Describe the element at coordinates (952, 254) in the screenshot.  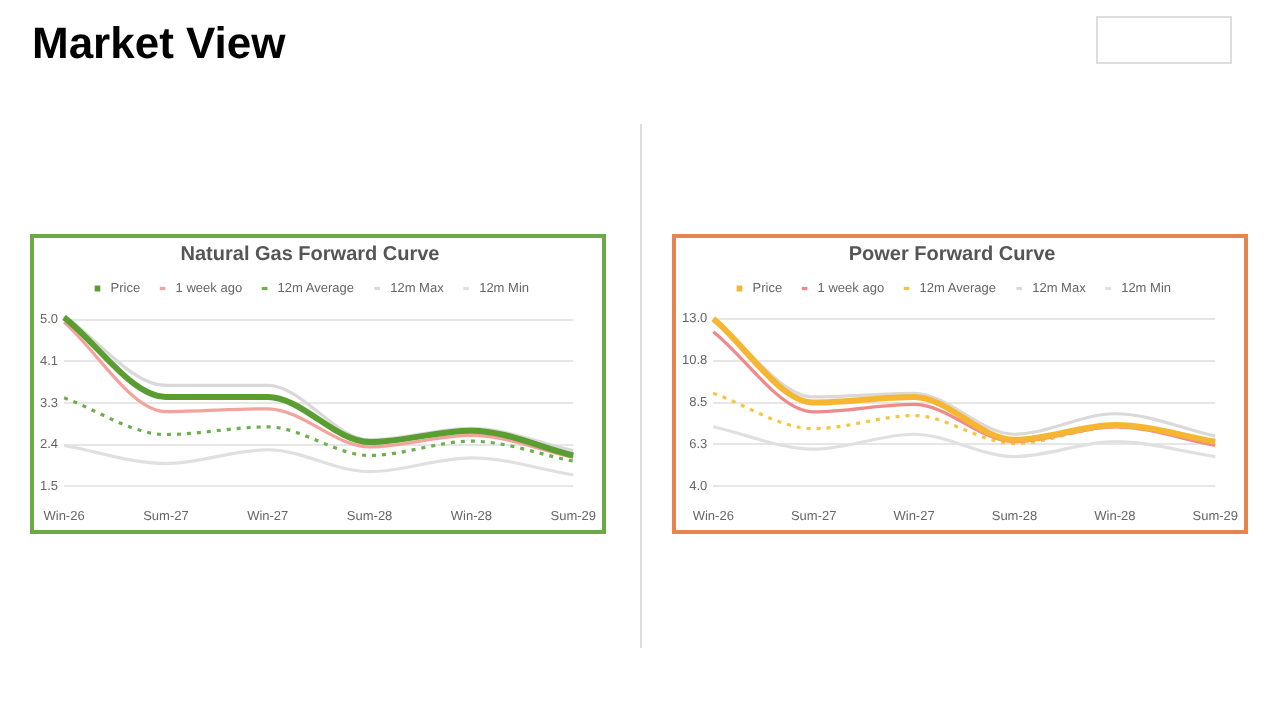
I see `chart-title: Power Forward Curve` at that location.